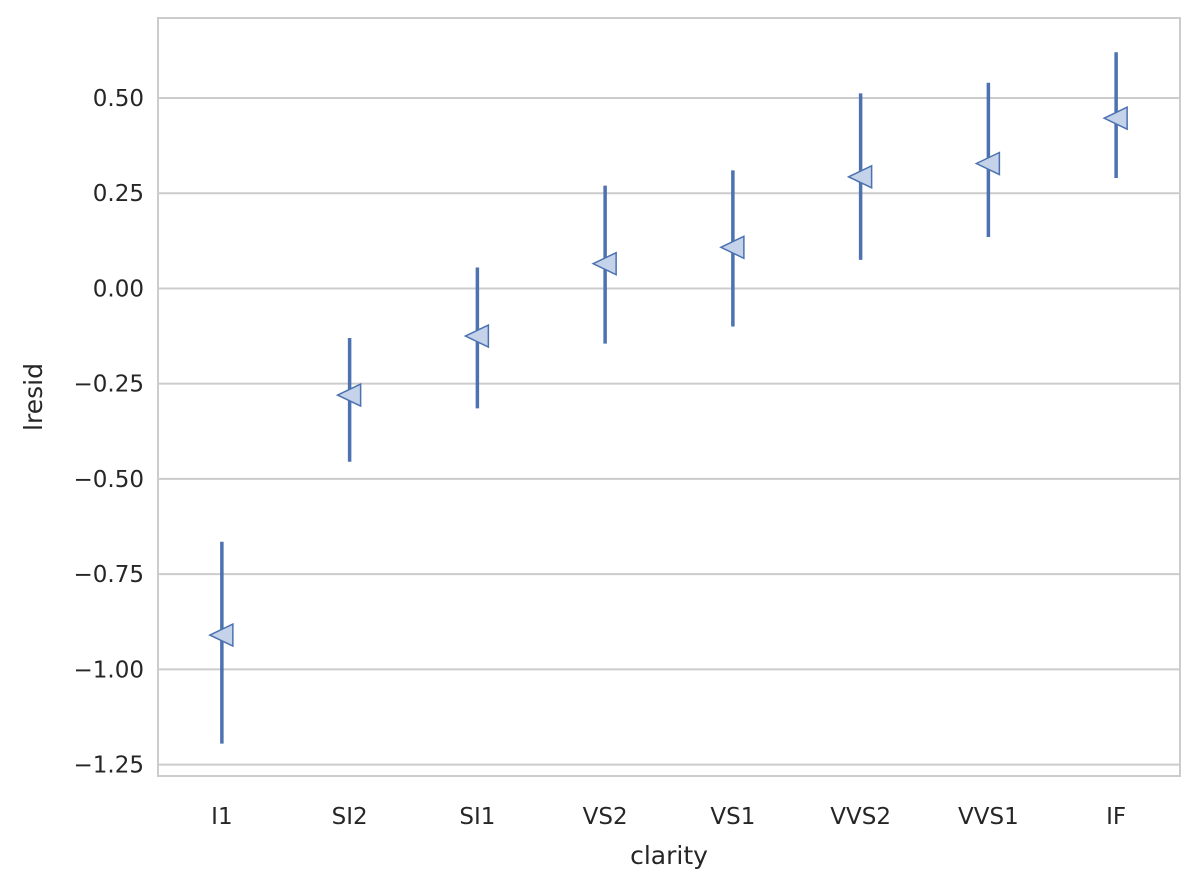  I want to click on y-tick-labels: −1.25 −1.00 −0.75 −0.50 −0.25 0.00 0.25 0.50, so click(109, 432).